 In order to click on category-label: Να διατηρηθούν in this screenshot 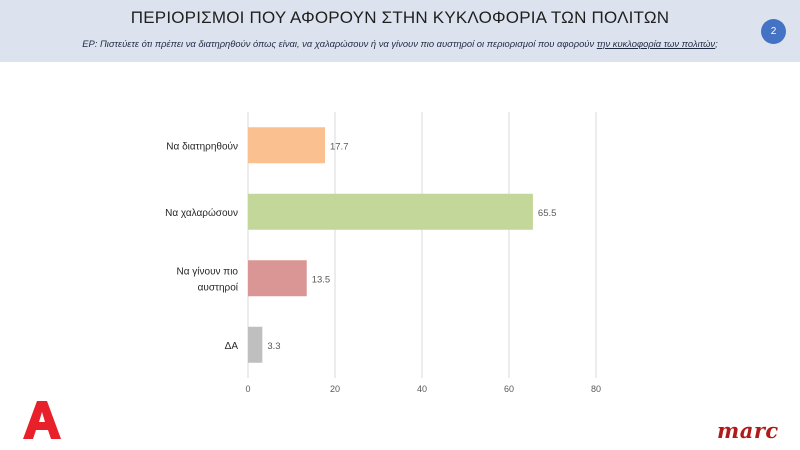, I will do `click(202, 146)`.